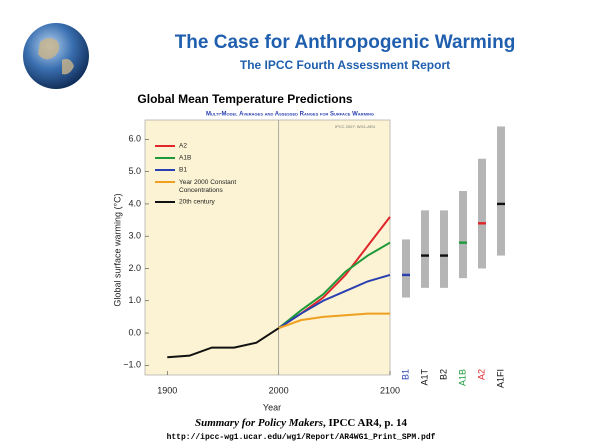  I want to click on legend-label: A1B, so click(185, 158).